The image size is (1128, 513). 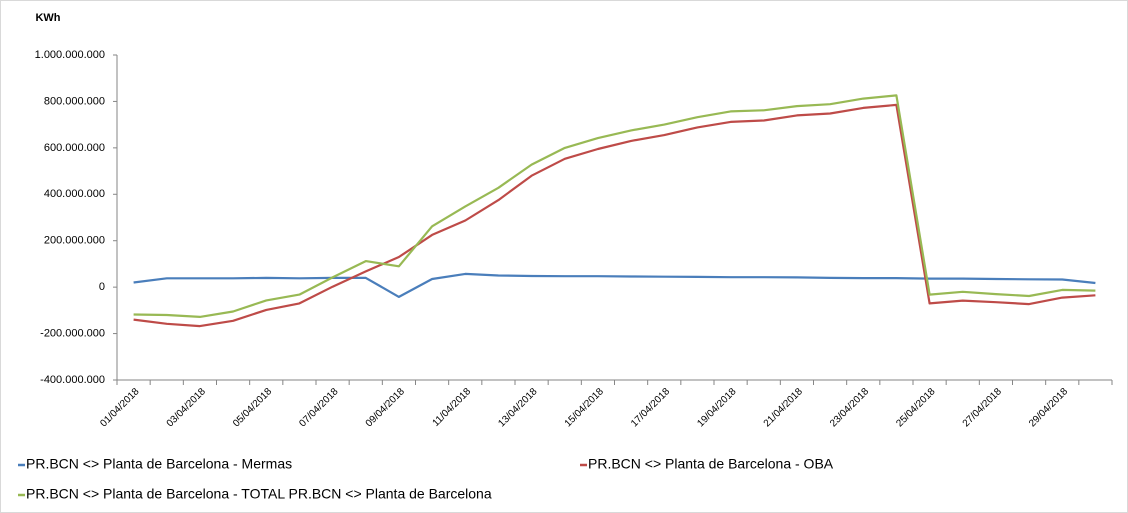 I want to click on y-tick-label: -400.000.000, so click(x=72, y=380).